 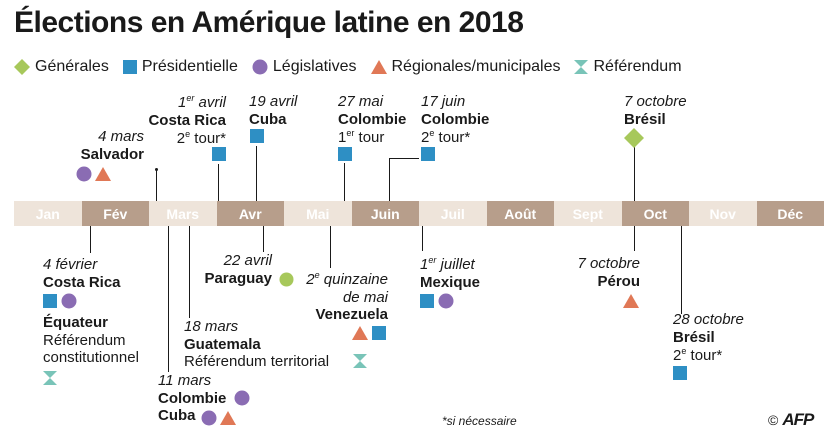 What do you see at coordinates (156, 169) in the screenshot?
I see `leader-dot` at bounding box center [156, 169].